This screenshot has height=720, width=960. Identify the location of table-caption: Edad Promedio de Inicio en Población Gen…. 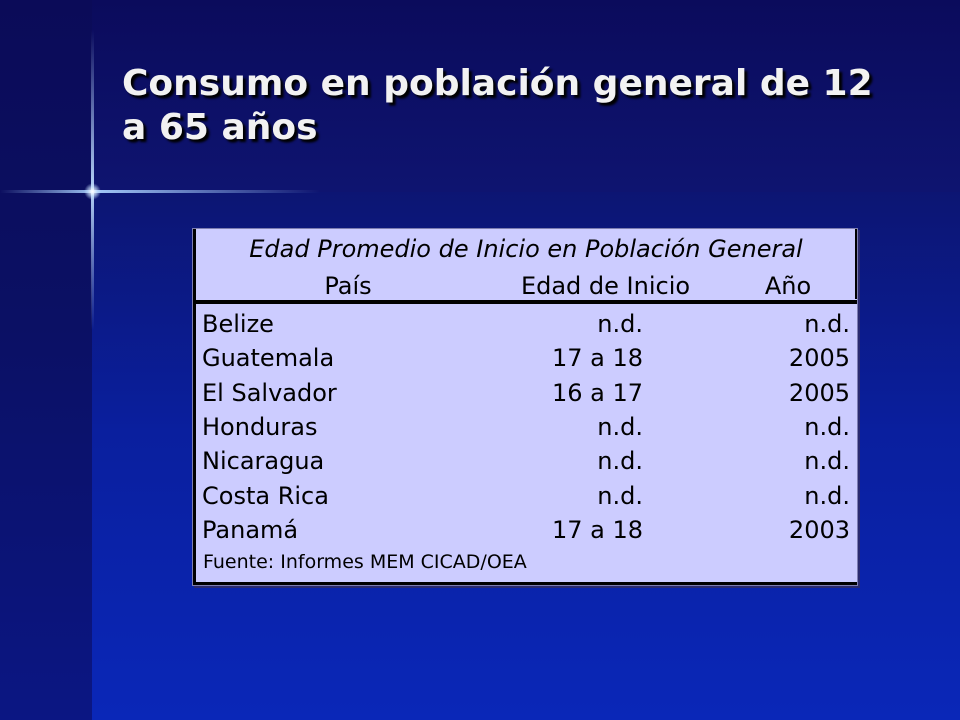
(526, 249).